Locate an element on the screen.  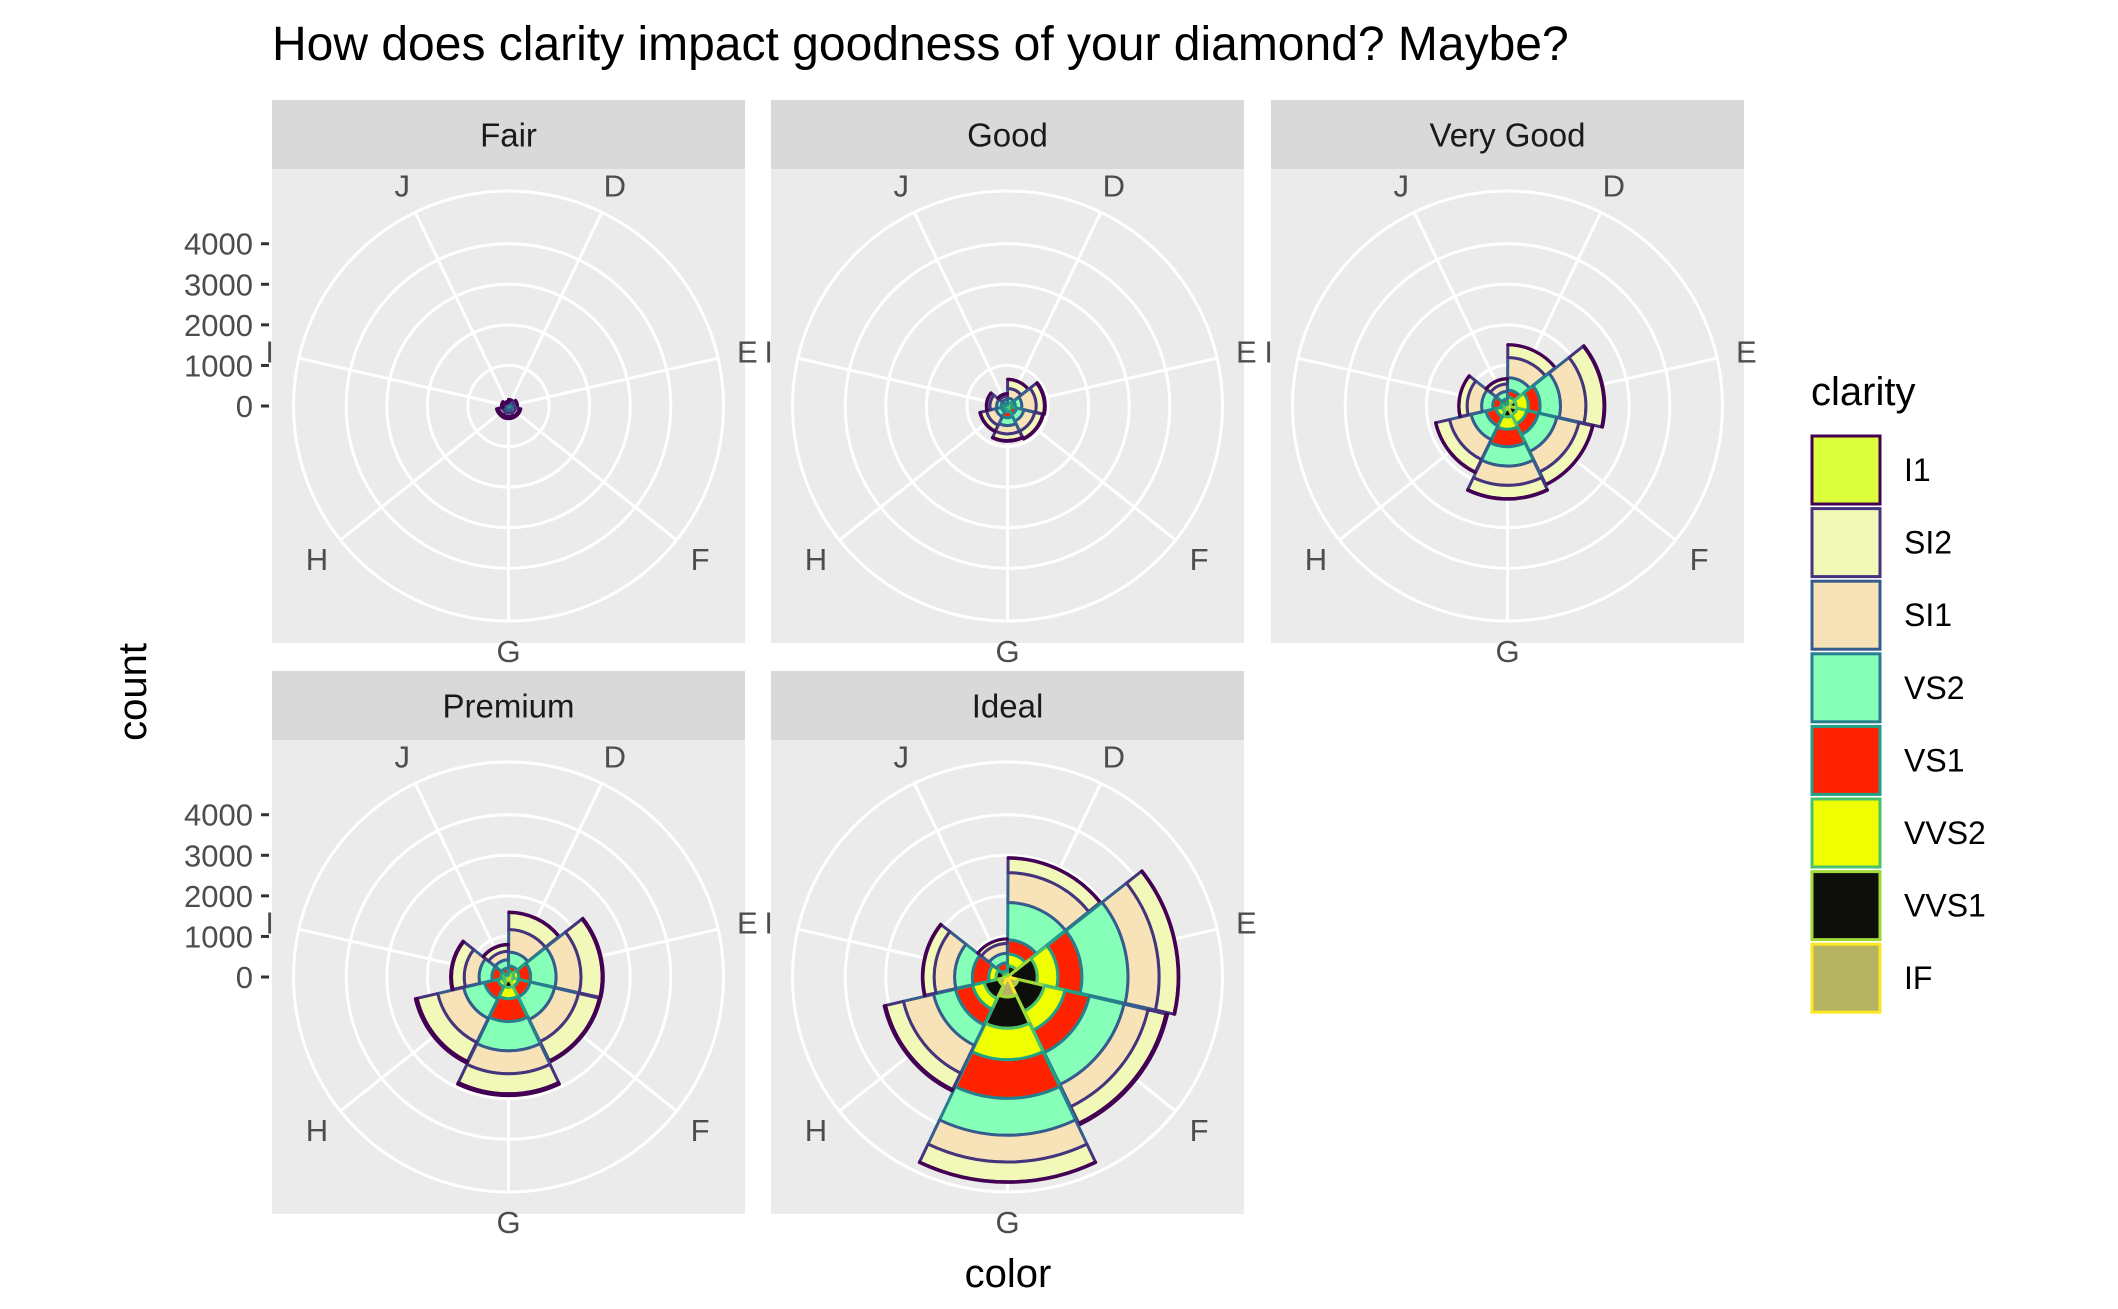
legend-label: SI1 is located at coordinates (1928, 615).